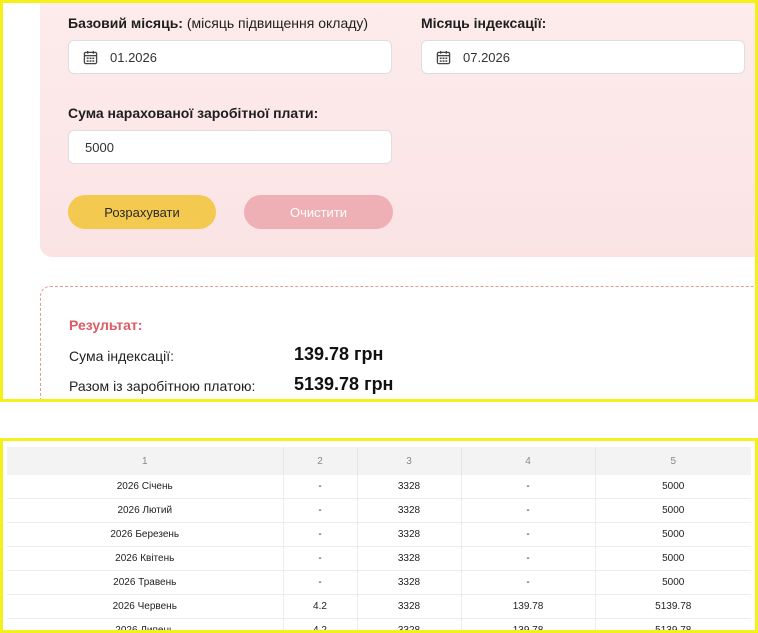 Image resolution: width=758 pixels, height=633 pixels. I want to click on index-month-label-text: Місяць індексації:, so click(484, 23).